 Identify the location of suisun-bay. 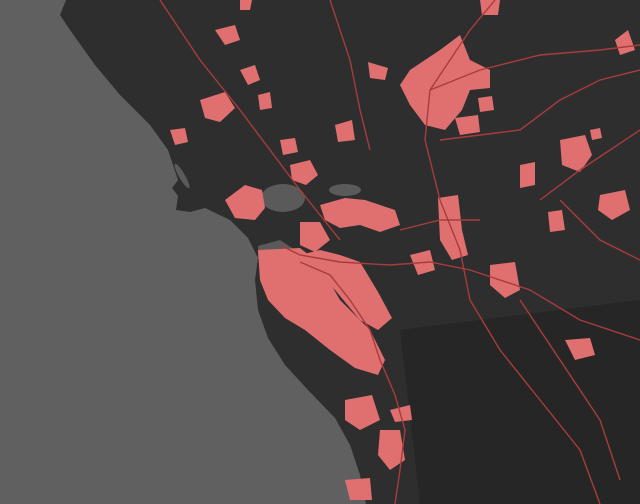
(345, 190).